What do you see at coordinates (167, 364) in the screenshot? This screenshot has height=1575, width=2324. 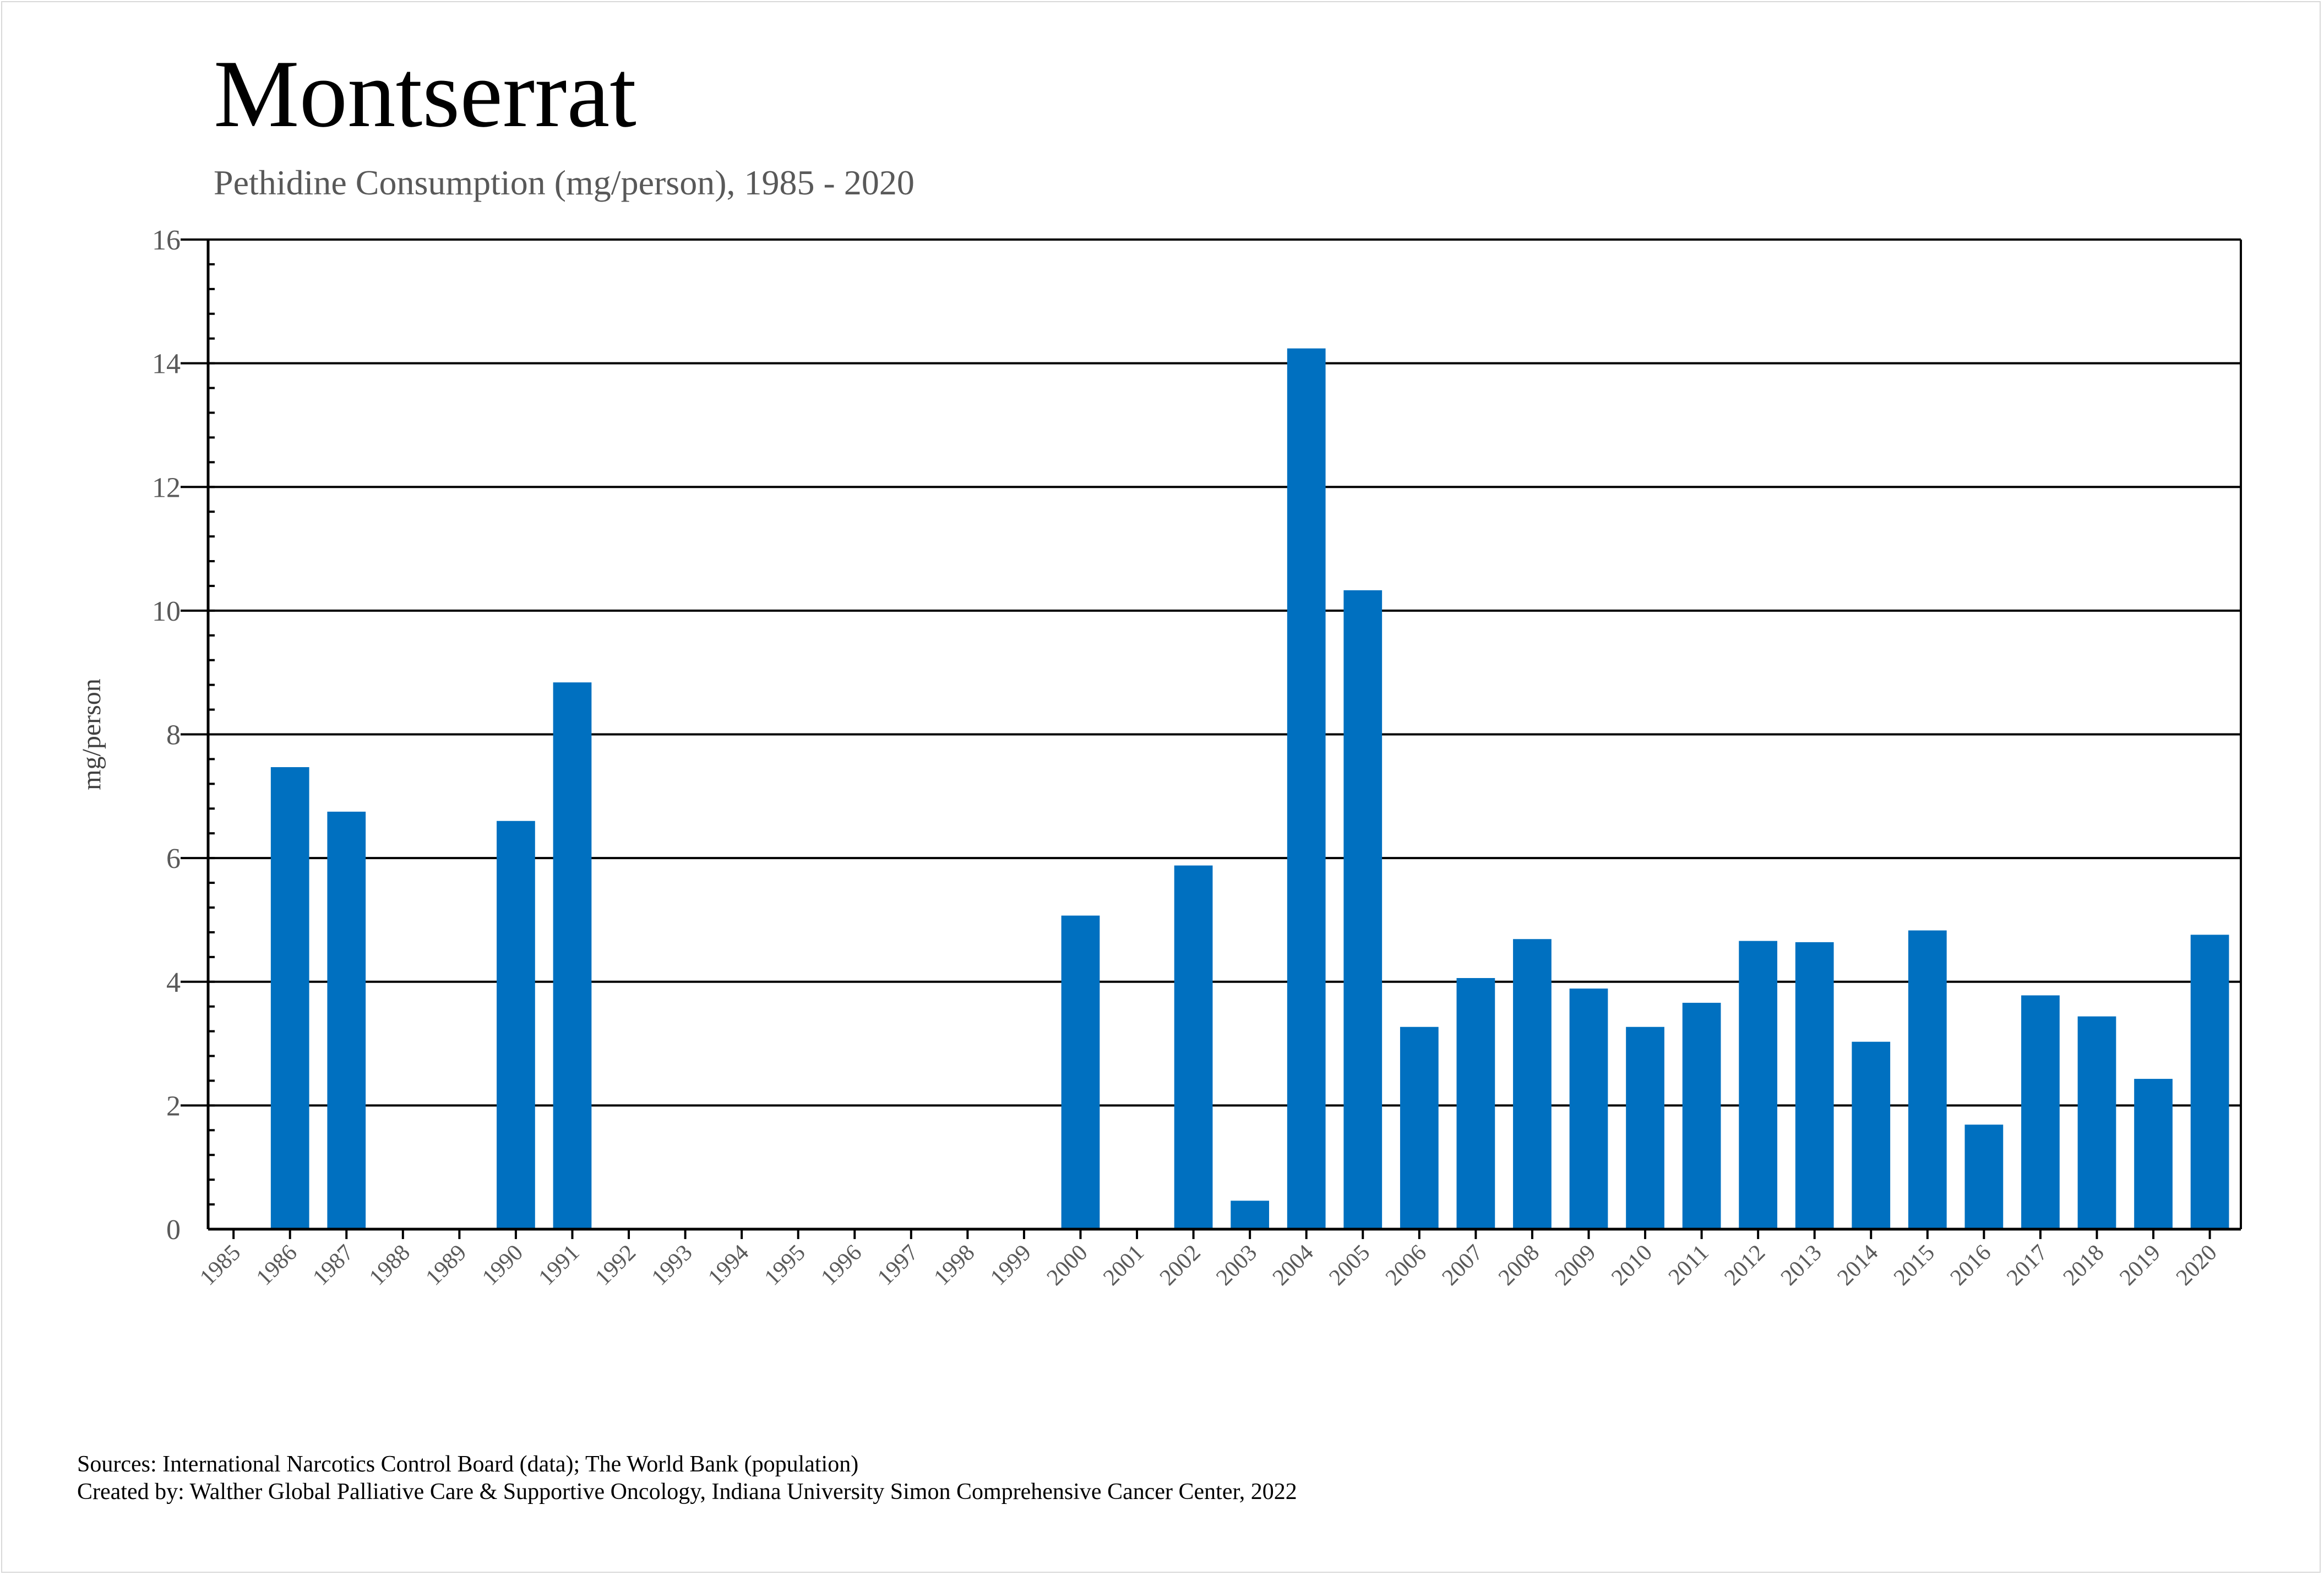 I see `y-tick-label: 14` at bounding box center [167, 364].